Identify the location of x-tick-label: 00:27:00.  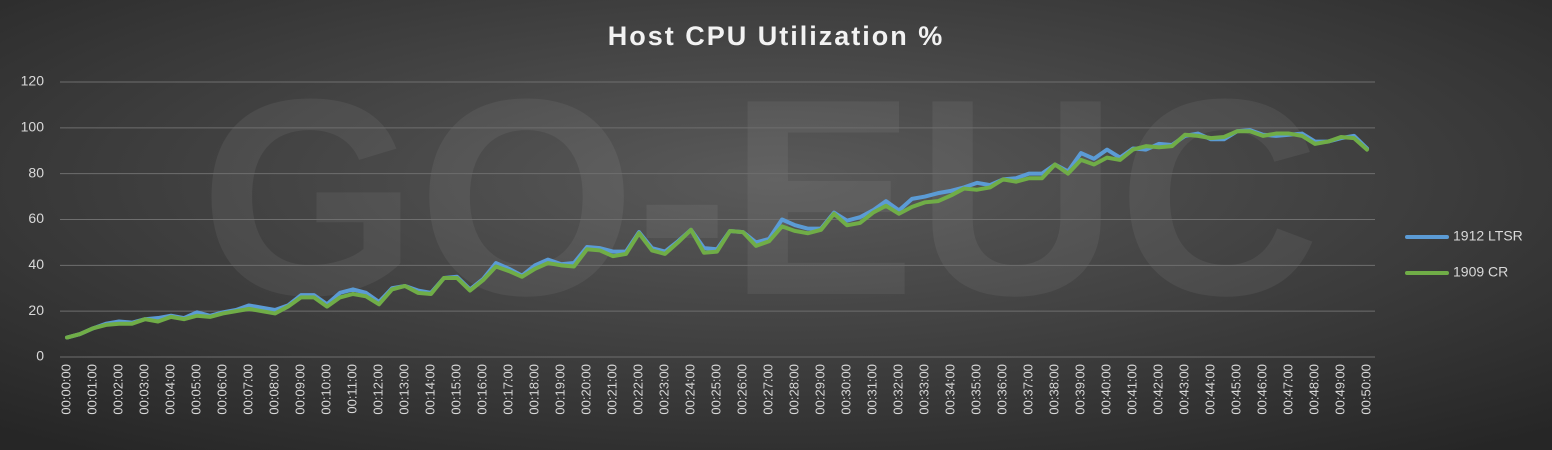
(767, 389).